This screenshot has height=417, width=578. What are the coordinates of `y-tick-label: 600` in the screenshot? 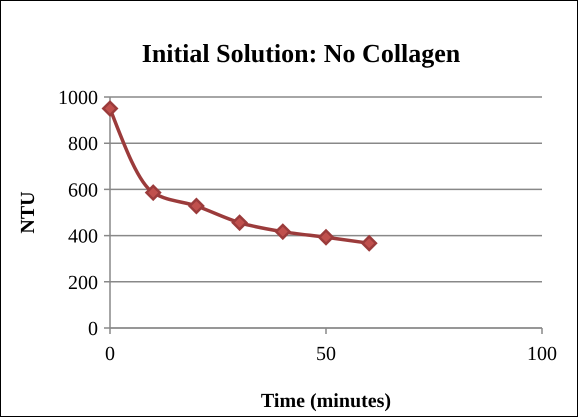 It's located at (83, 190).